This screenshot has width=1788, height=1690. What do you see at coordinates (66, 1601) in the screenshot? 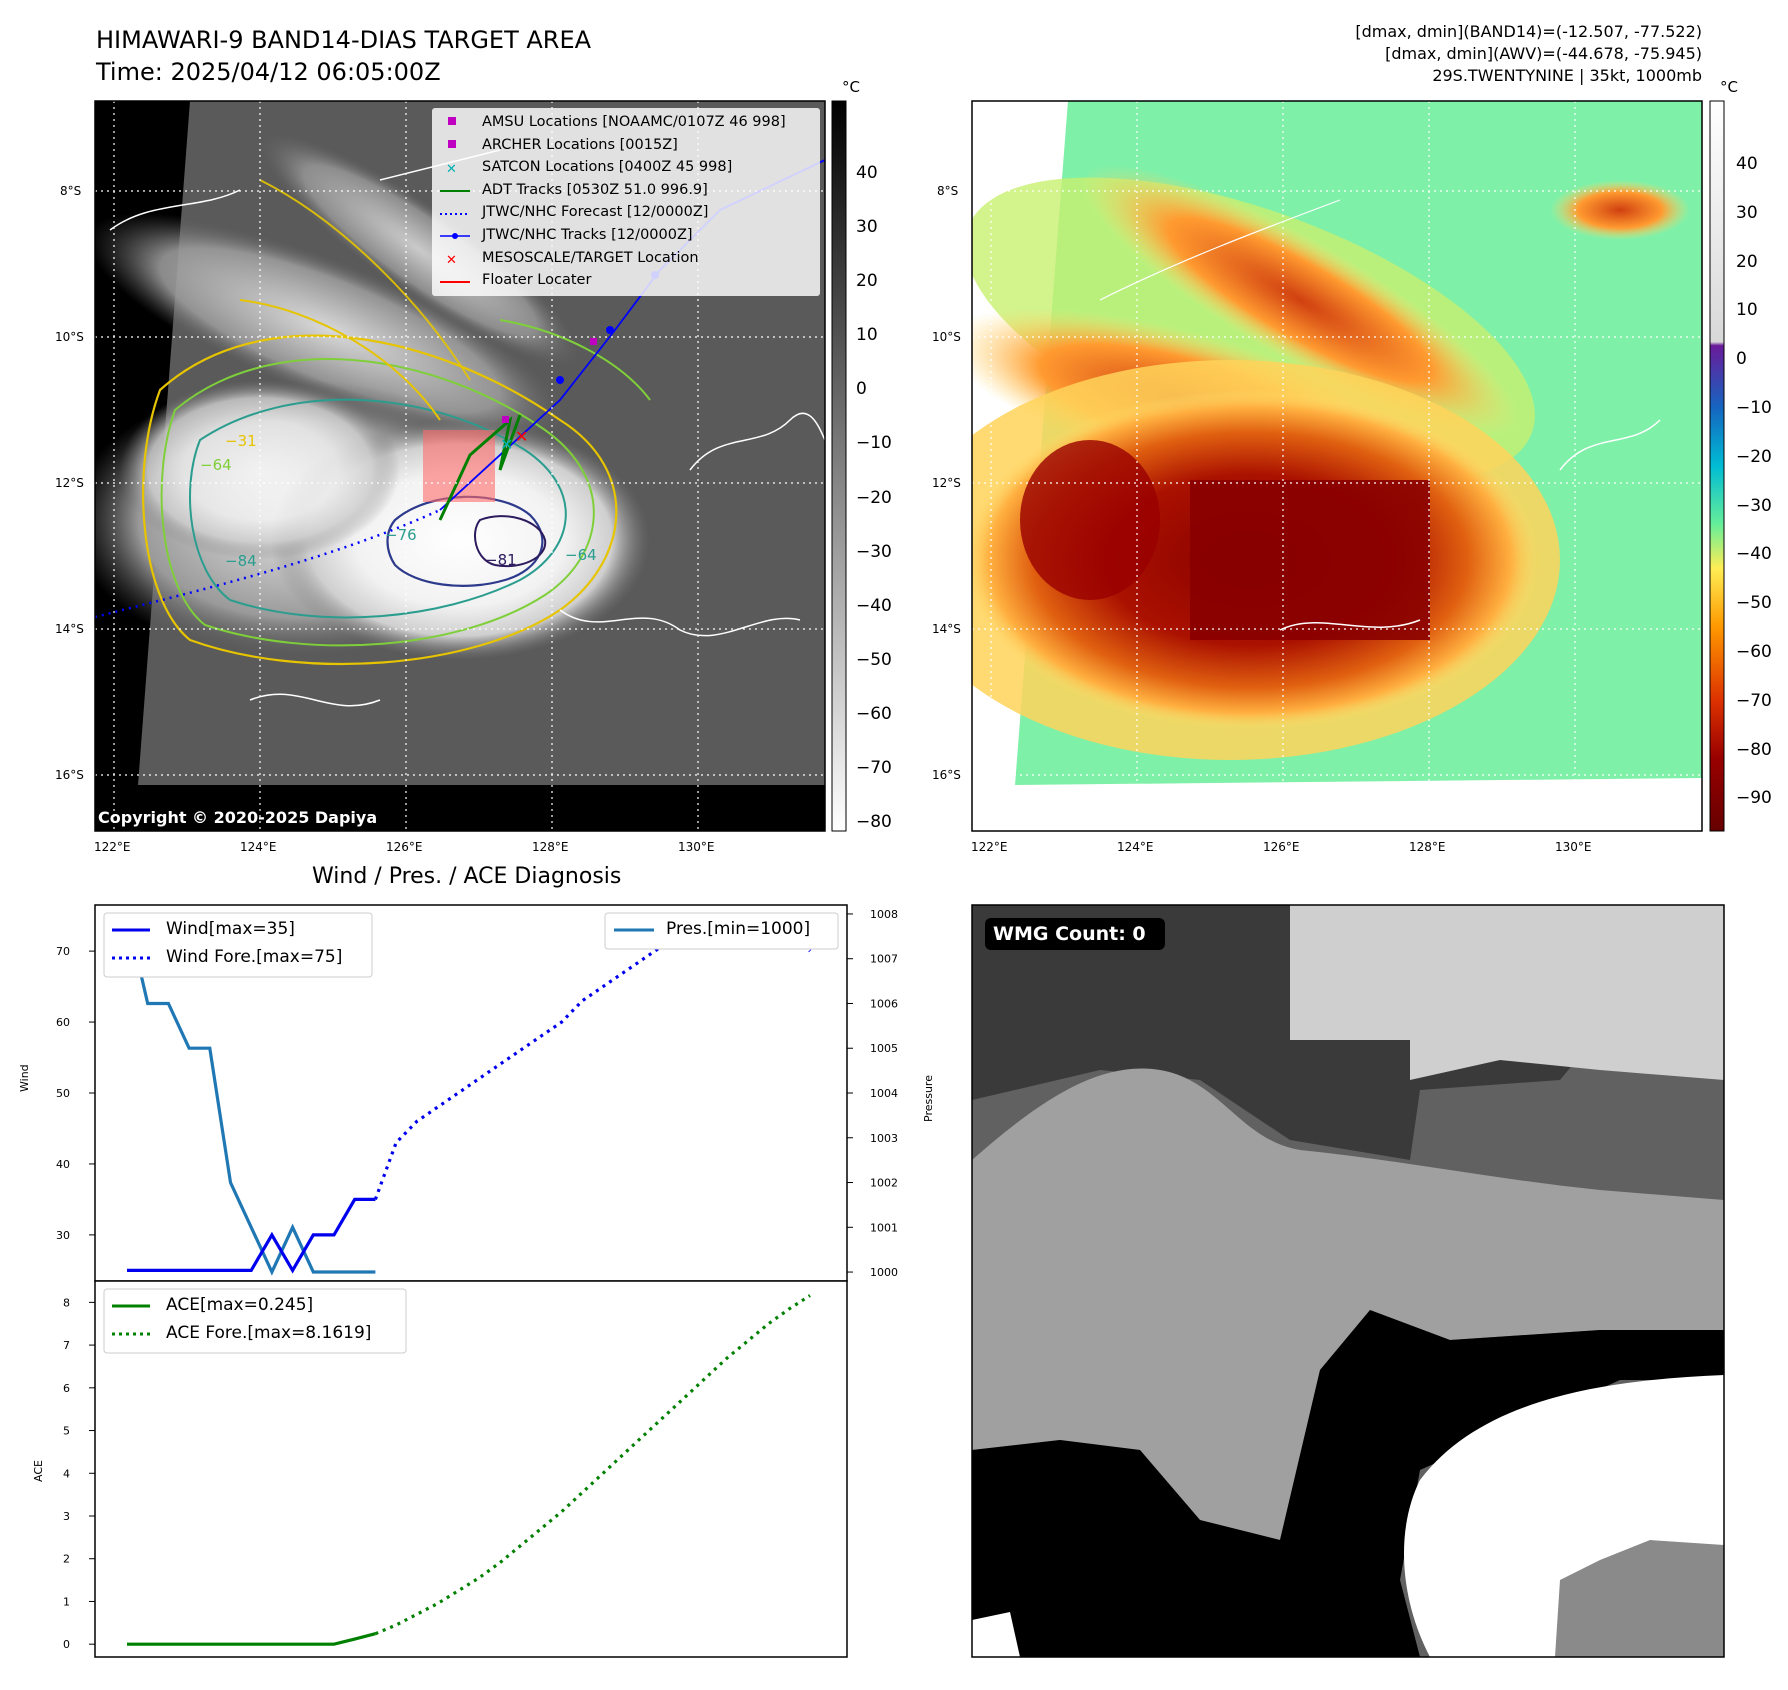
I see `ace-ytick-label: 1` at bounding box center [66, 1601].